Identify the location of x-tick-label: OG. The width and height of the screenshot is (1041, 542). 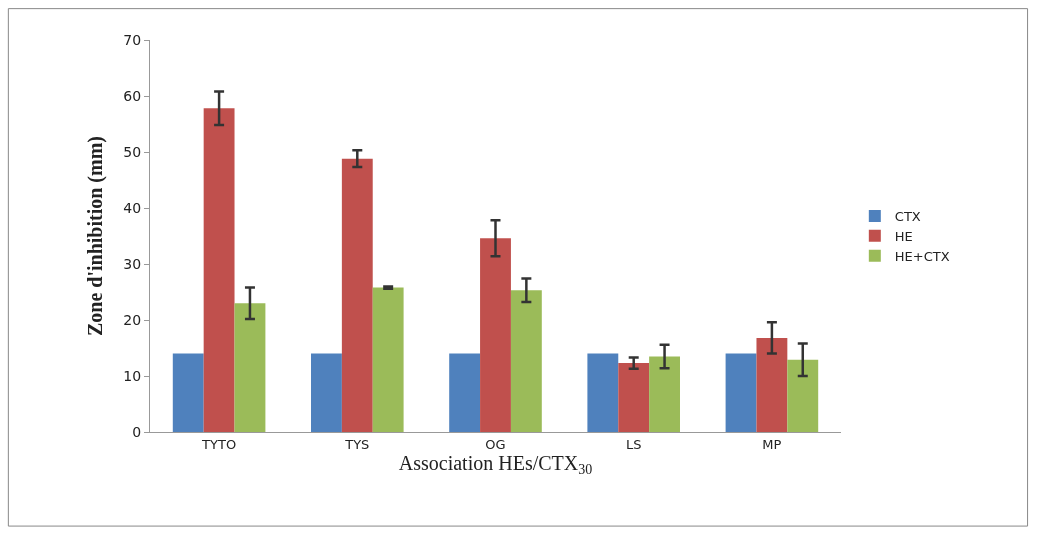
(495, 444).